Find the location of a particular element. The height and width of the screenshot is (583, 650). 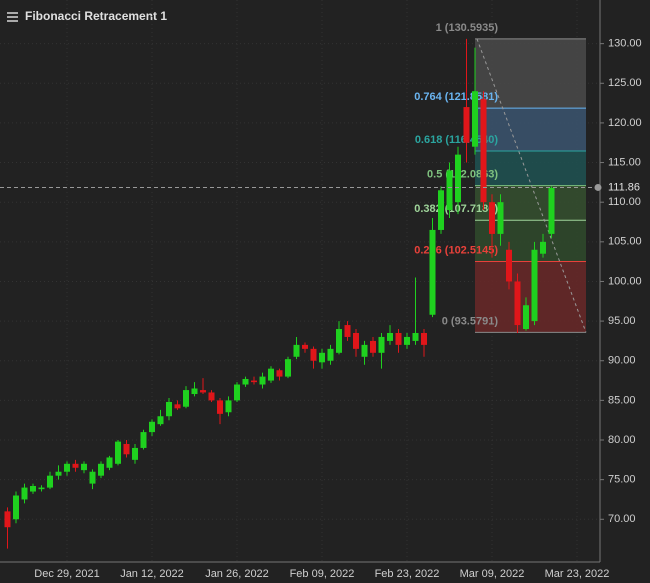

fib-level-label: 0.382 (107.7186) is located at coordinates (456, 209).